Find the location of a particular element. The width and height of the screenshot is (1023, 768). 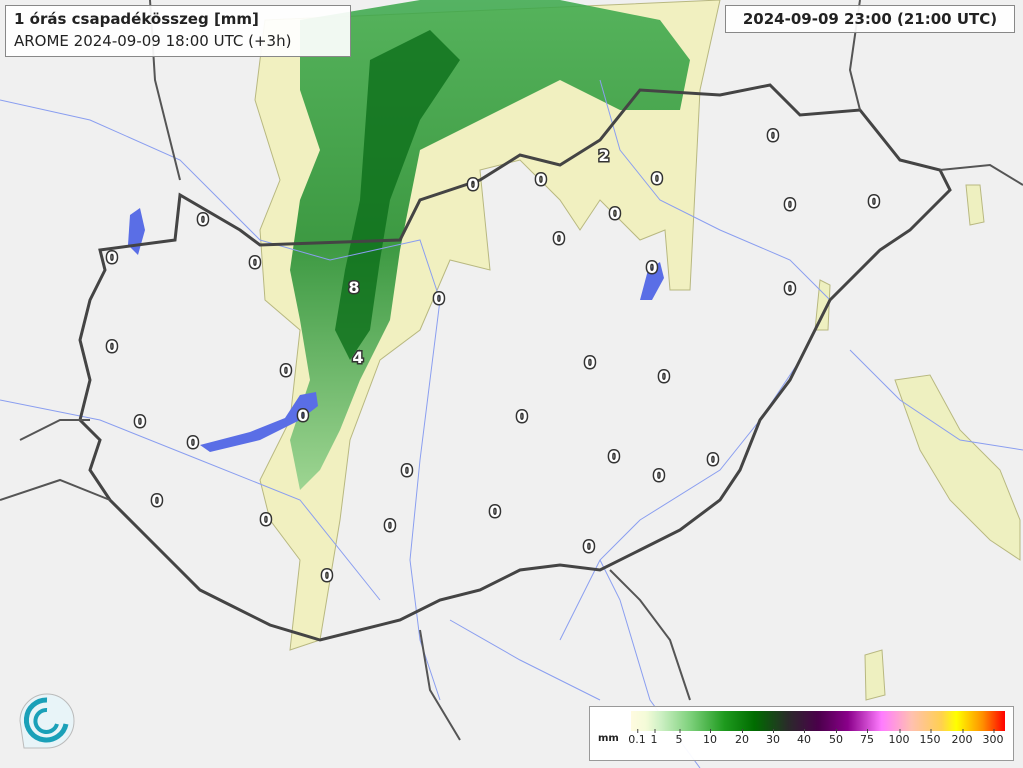

model-run: AROME 2024-09-09 18:00 UTC (+3h) is located at coordinates (153, 41).